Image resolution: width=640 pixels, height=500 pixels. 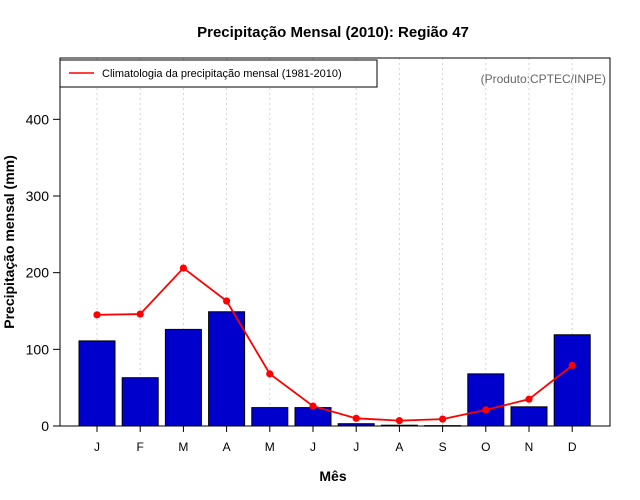 What do you see at coordinates (38, 349) in the screenshot?
I see `y-tick-label: 100` at bounding box center [38, 349].